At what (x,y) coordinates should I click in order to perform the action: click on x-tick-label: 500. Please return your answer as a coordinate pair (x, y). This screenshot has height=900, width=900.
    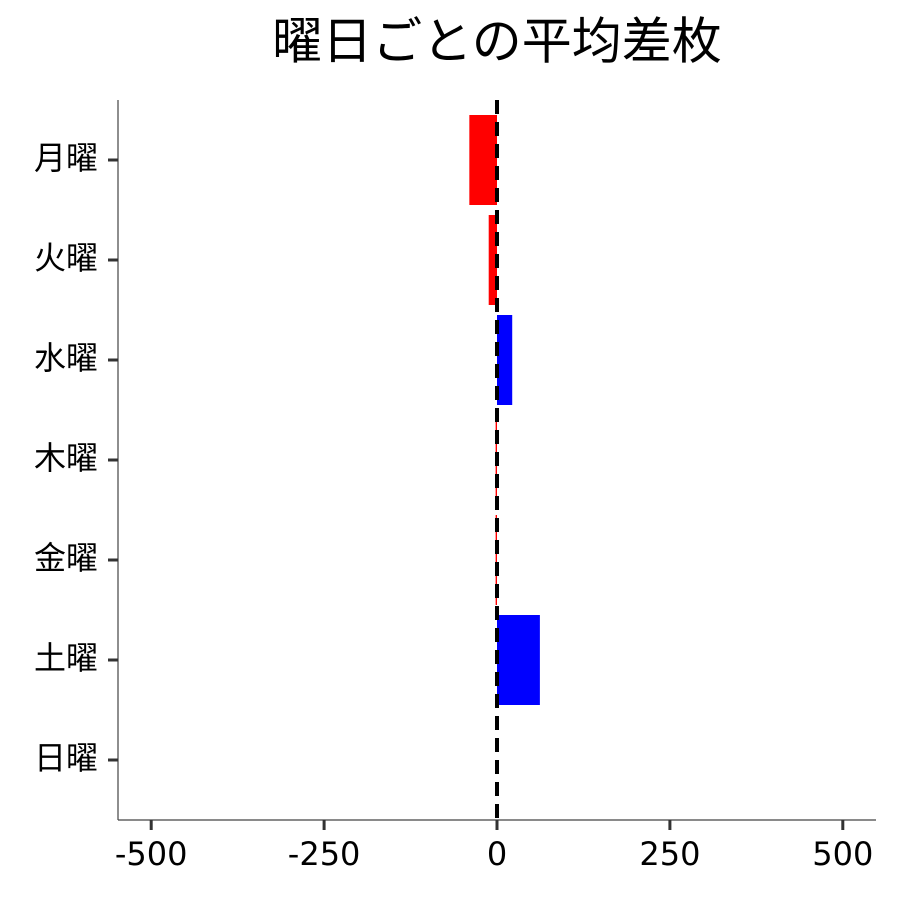
    Looking at the image, I should click on (842, 854).